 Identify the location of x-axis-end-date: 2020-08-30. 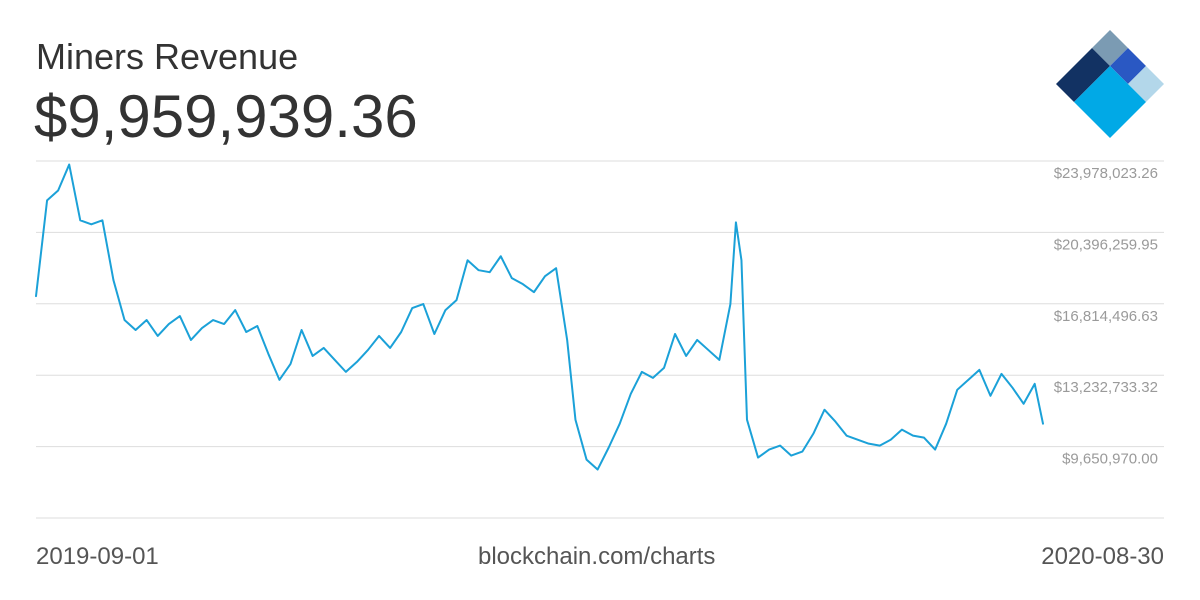
(1102, 556).